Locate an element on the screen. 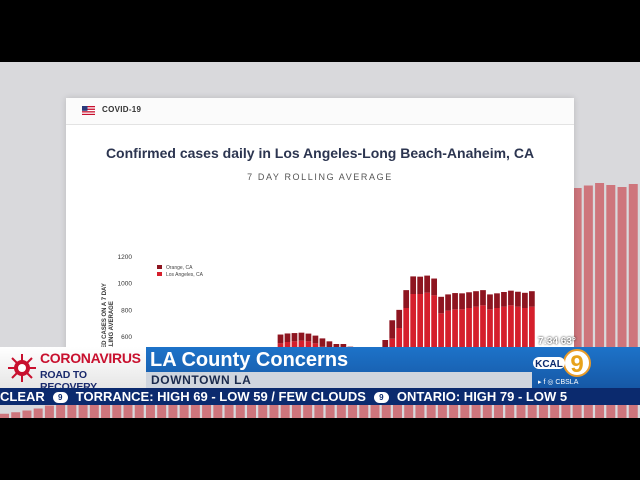  kcal9-logo-icon: 9 KCAL is located at coordinates (562, 363).